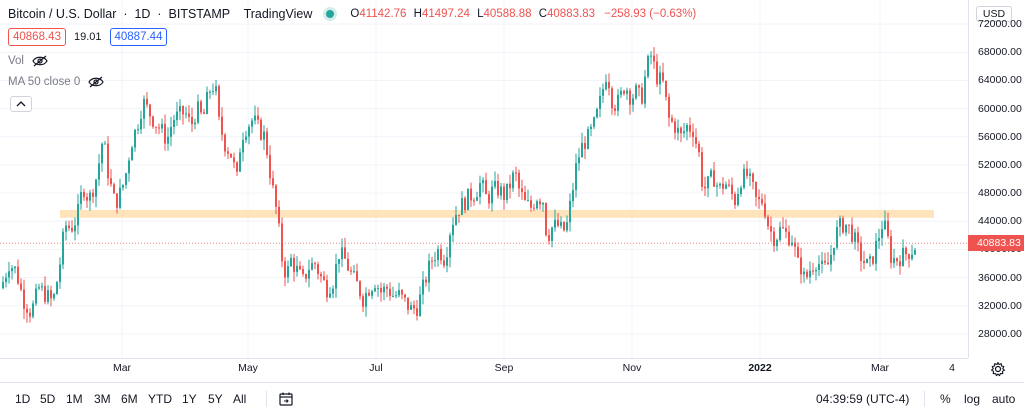 The width and height of the screenshot is (1024, 414). Describe the element at coordinates (1000, 108) in the screenshot. I see `price-tick: 60000.00` at that location.